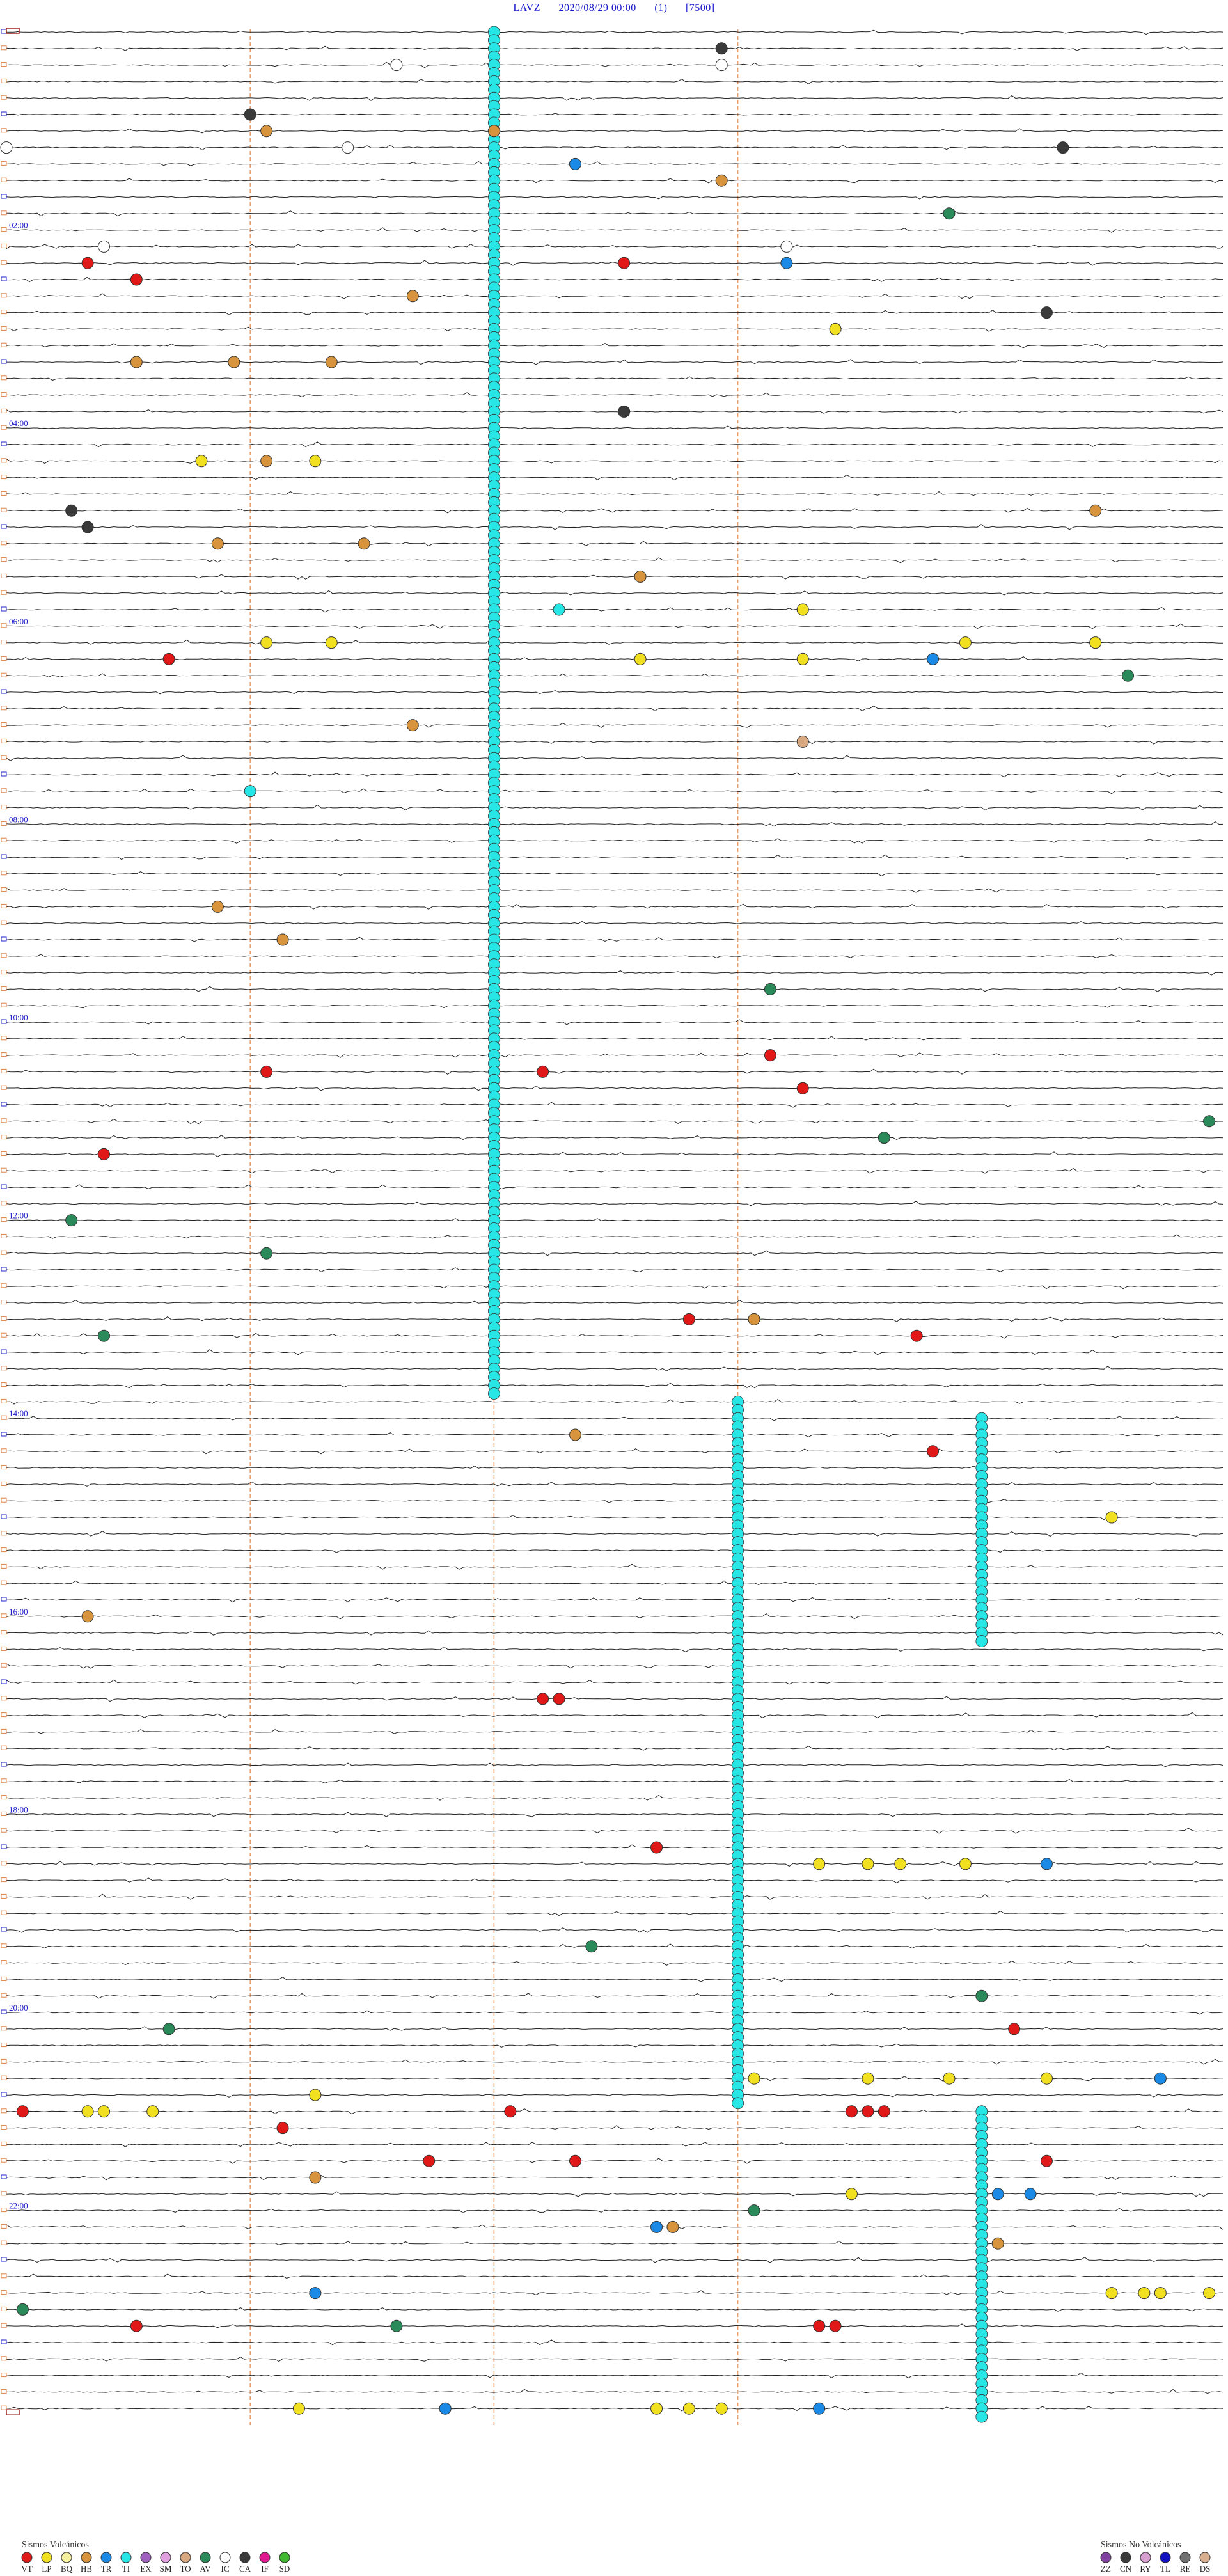 The width and height of the screenshot is (1228, 2576). Describe the element at coordinates (146, 2568) in the screenshot. I see `legend-label-ex: EX` at that location.